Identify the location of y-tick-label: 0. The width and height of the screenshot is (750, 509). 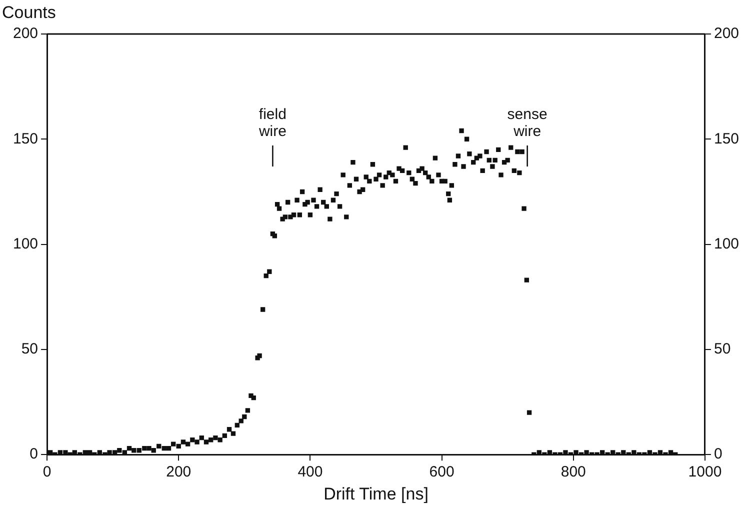
(34, 454).